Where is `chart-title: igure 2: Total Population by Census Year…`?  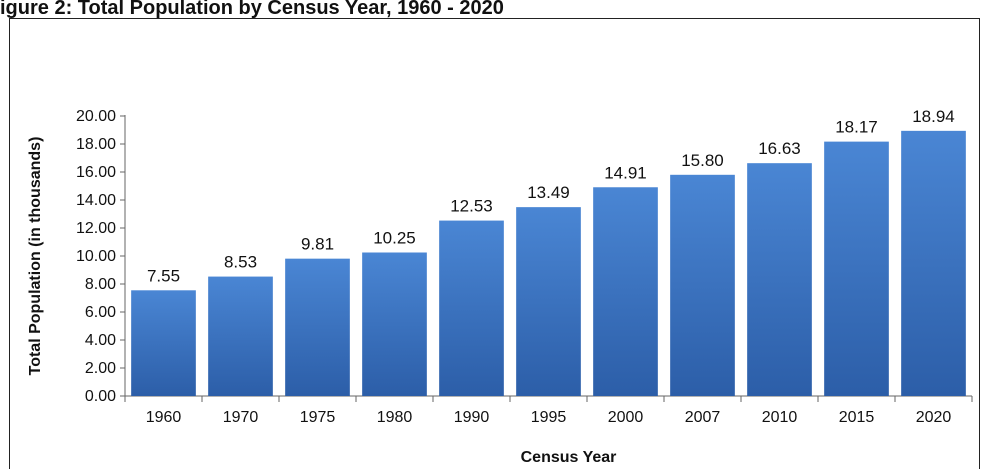 chart-title: igure 2: Total Population by Census Year… is located at coordinates (252, 9).